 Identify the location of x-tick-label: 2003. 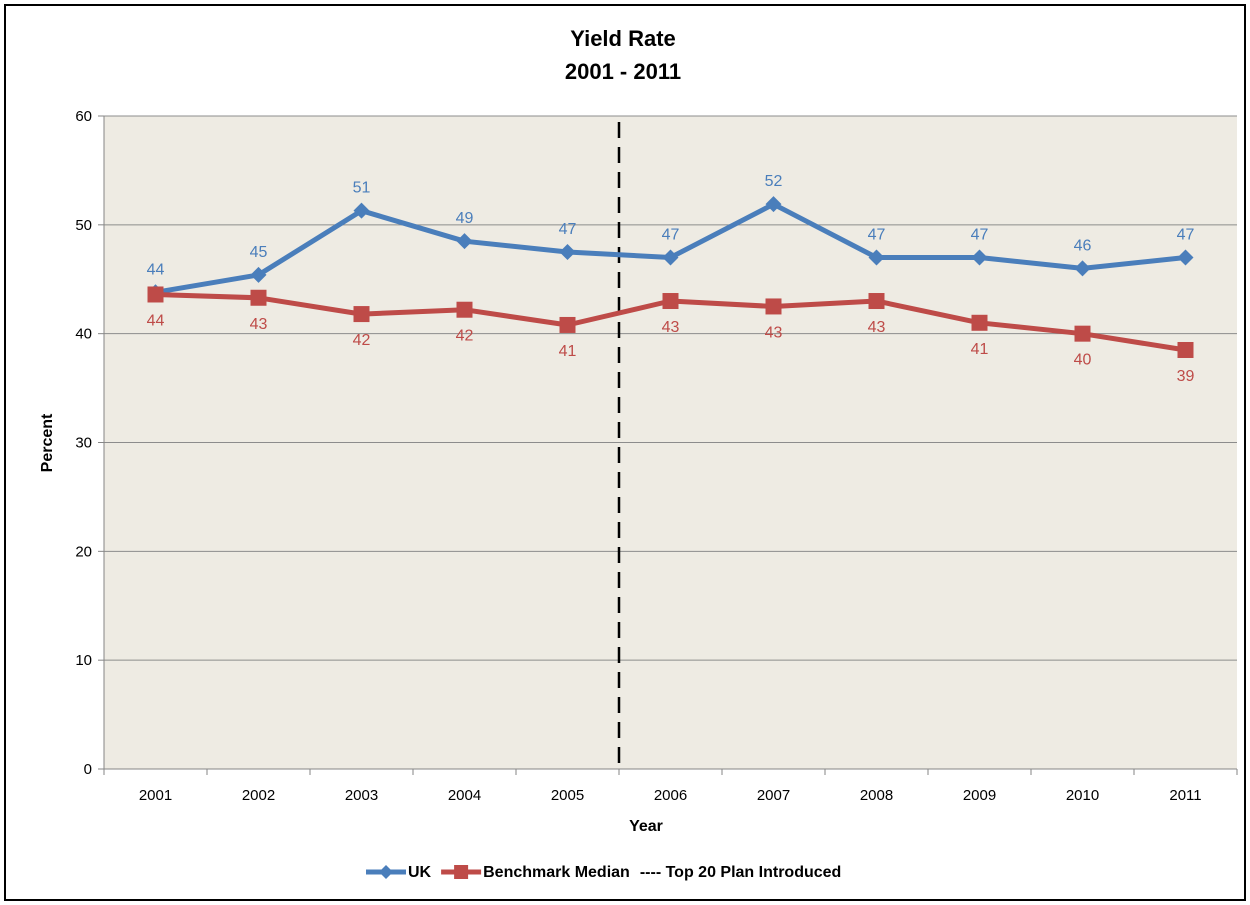
(361, 795).